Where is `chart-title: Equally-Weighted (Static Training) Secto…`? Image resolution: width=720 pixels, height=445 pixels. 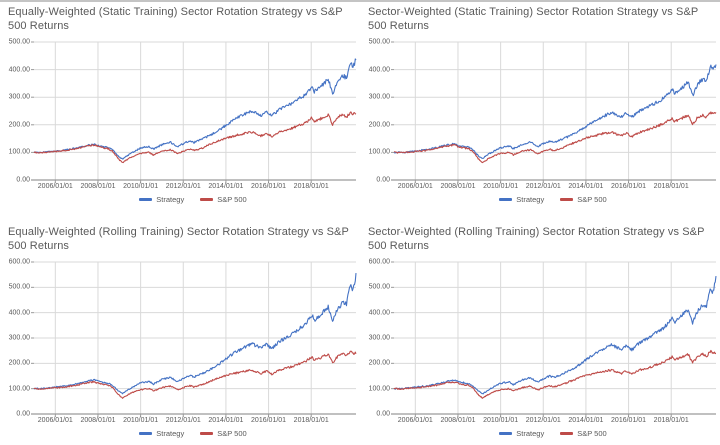 chart-title: Equally-Weighted (Static Training) Secto… is located at coordinates (175, 19).